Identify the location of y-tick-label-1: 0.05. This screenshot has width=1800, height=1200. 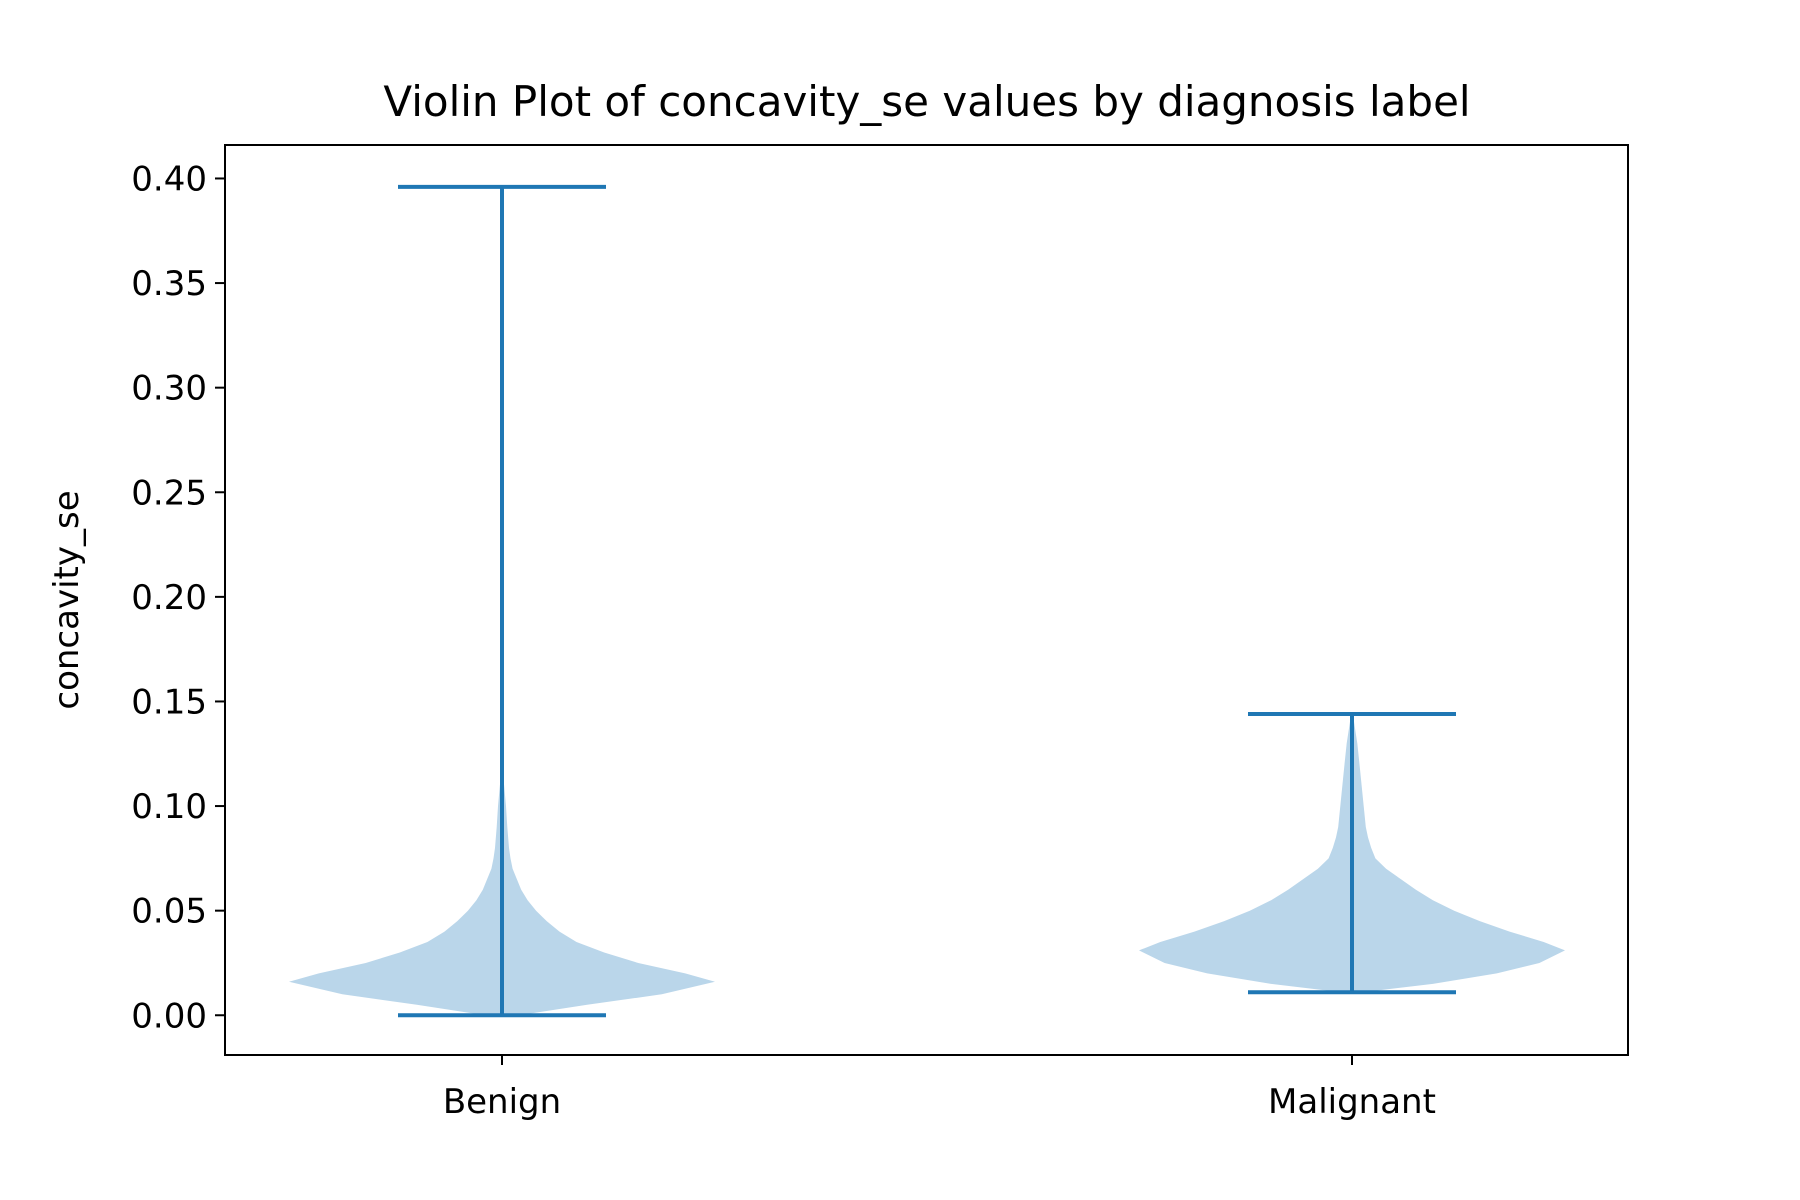
(169, 912).